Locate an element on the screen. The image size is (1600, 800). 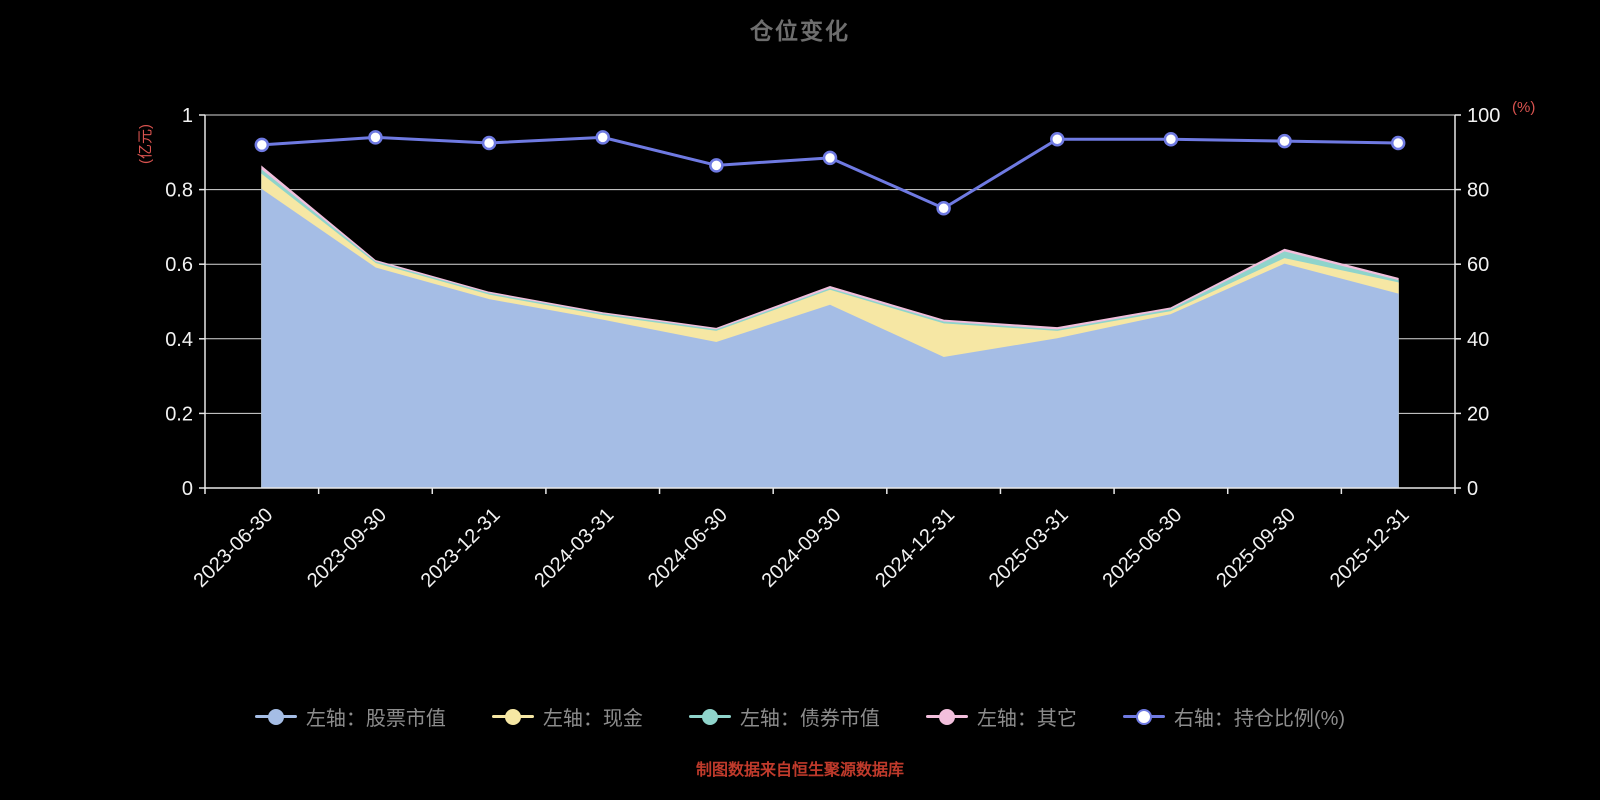
left-axis-unit: (亿元) is located at coordinates (145, 144).